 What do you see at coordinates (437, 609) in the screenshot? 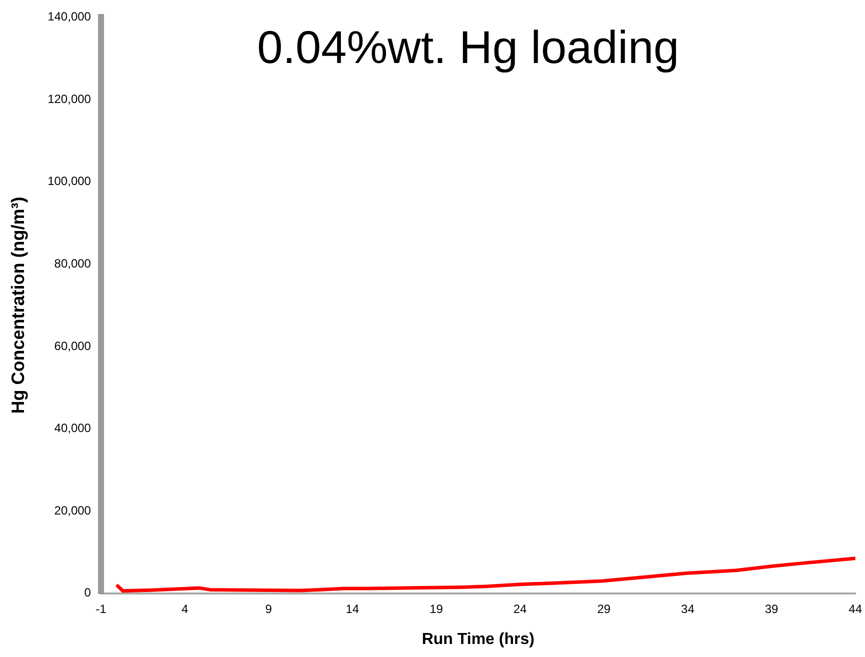
I see `x-tick-label: 19` at bounding box center [437, 609].